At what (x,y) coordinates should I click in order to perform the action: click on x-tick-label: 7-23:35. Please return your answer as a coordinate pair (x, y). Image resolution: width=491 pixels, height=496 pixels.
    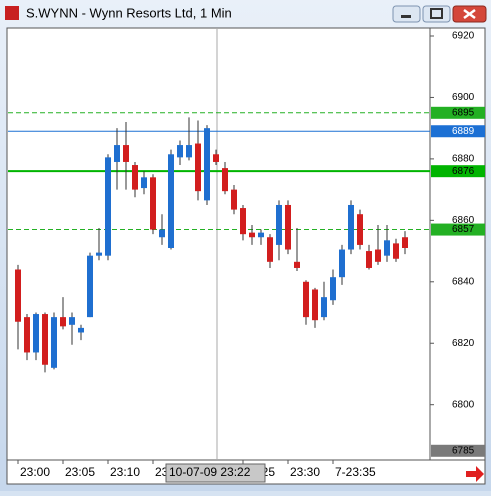
    Looking at the image, I should click on (355, 472).